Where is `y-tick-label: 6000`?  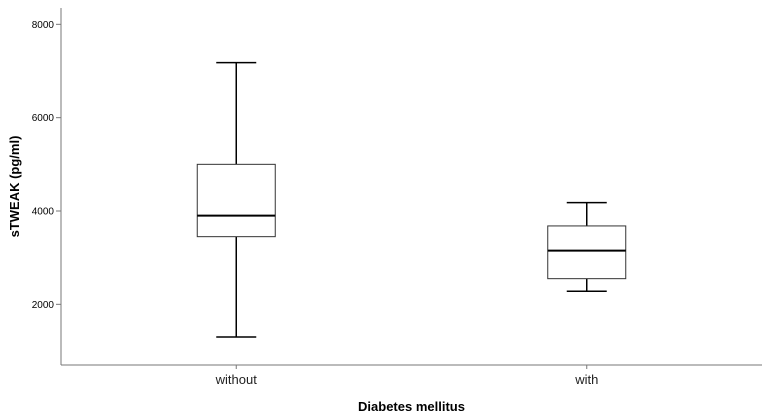 y-tick-label: 6000 is located at coordinates (43, 118).